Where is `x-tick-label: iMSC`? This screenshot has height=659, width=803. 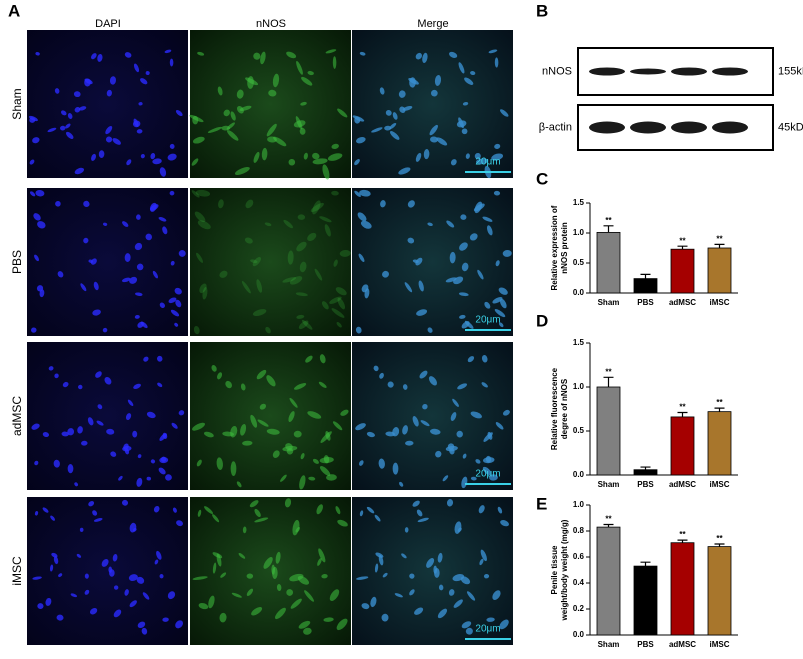
x-tick-label: iMSC is located at coordinates (720, 644).